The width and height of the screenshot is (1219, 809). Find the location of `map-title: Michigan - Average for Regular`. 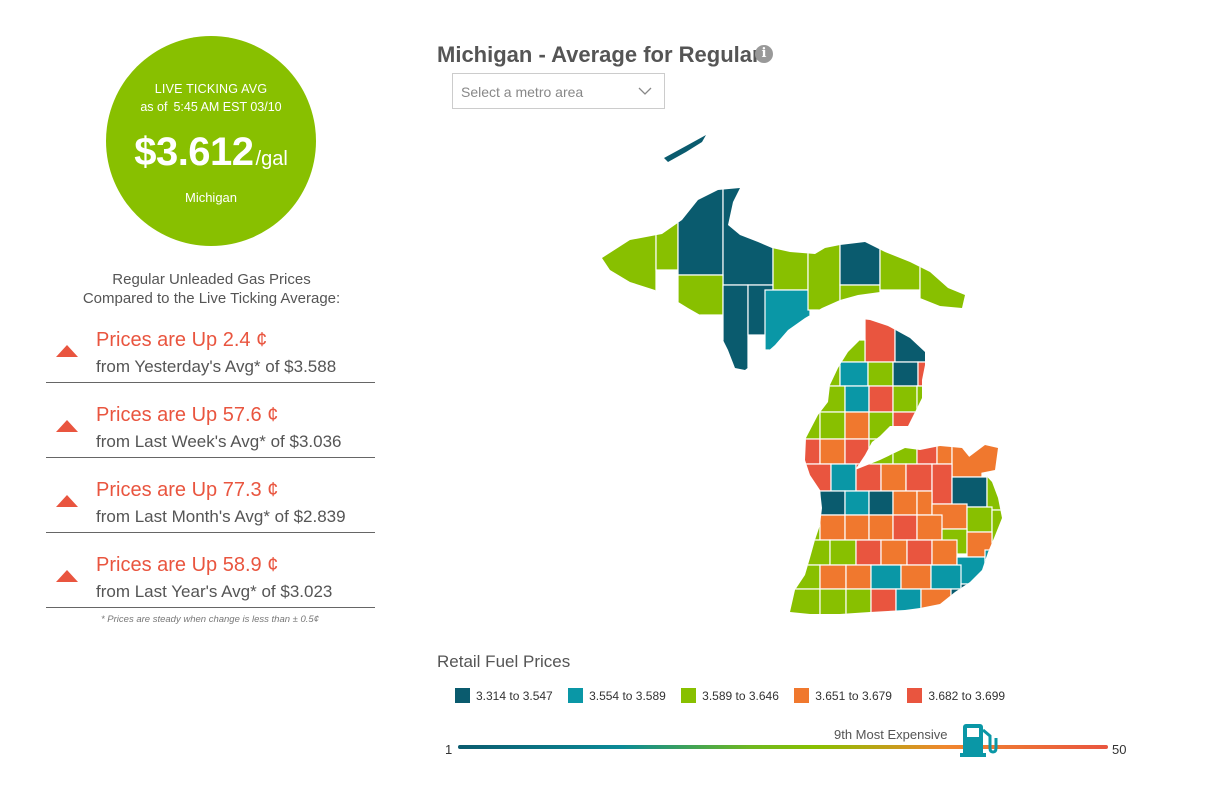

map-title: Michigan - Average for Regular is located at coordinates (599, 54).